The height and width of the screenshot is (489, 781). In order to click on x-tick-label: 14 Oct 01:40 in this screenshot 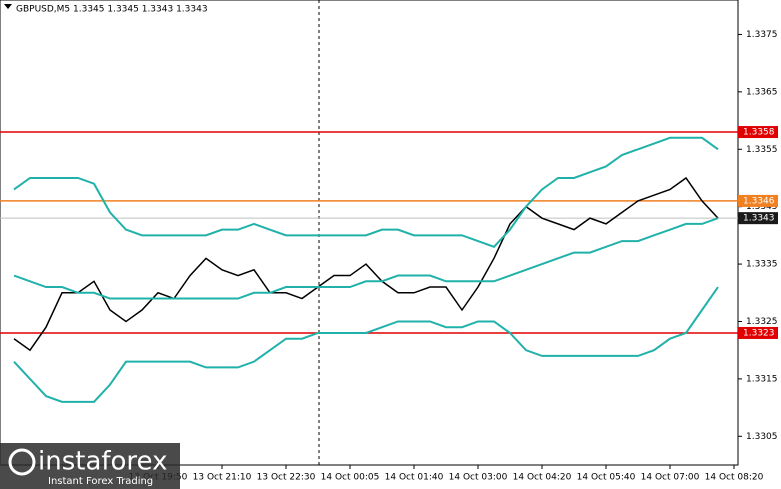, I will do `click(414, 478)`.